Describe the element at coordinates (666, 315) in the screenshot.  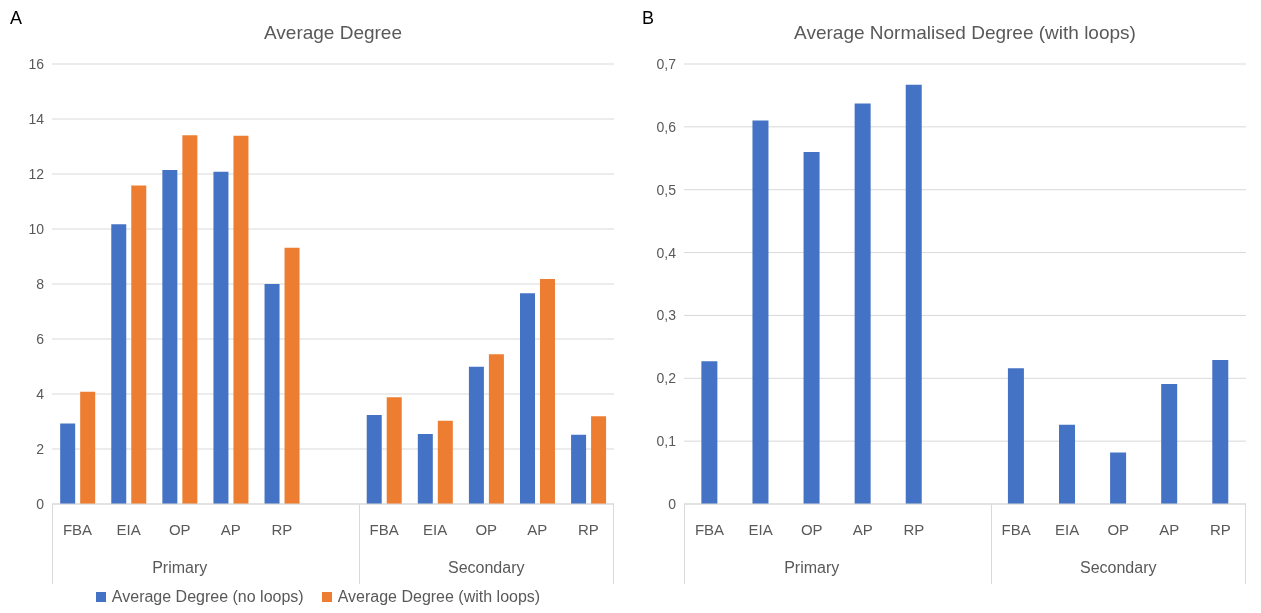
I see `y-tick-label: 0,3` at that location.